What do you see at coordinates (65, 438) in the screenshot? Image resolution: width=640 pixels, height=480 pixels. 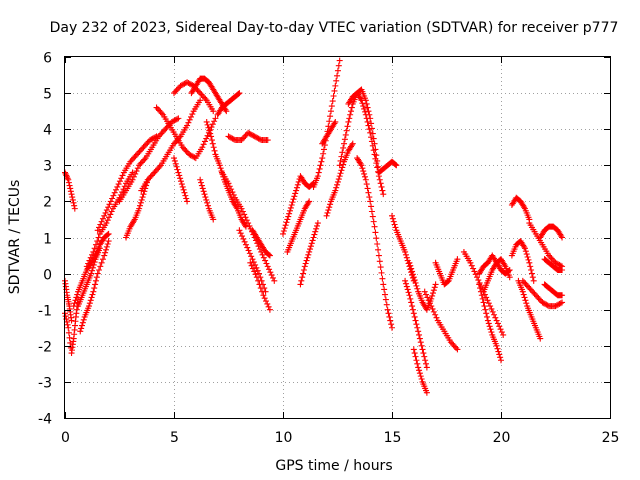 I see `x-tick-label: 0` at bounding box center [65, 438].